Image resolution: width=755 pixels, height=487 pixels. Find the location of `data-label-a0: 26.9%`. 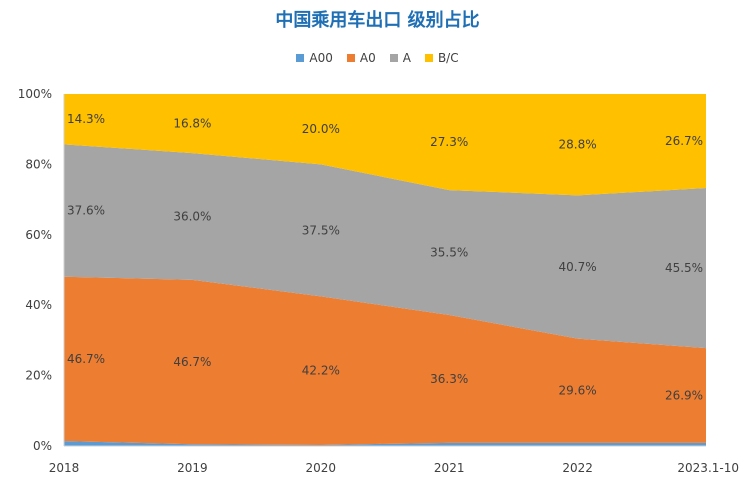

data-label-a0: 26.9% is located at coordinates (684, 395).